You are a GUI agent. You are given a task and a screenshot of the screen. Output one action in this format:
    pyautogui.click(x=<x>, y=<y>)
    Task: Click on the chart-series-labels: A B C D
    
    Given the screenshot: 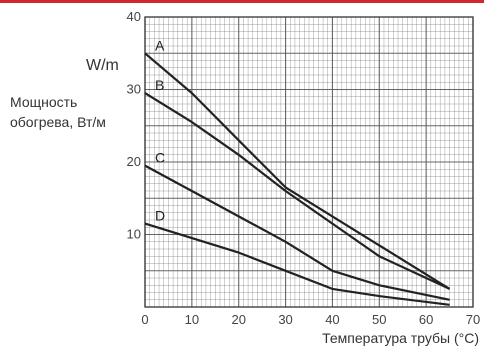 What is the action you would take?
    pyautogui.click(x=160, y=130)
    